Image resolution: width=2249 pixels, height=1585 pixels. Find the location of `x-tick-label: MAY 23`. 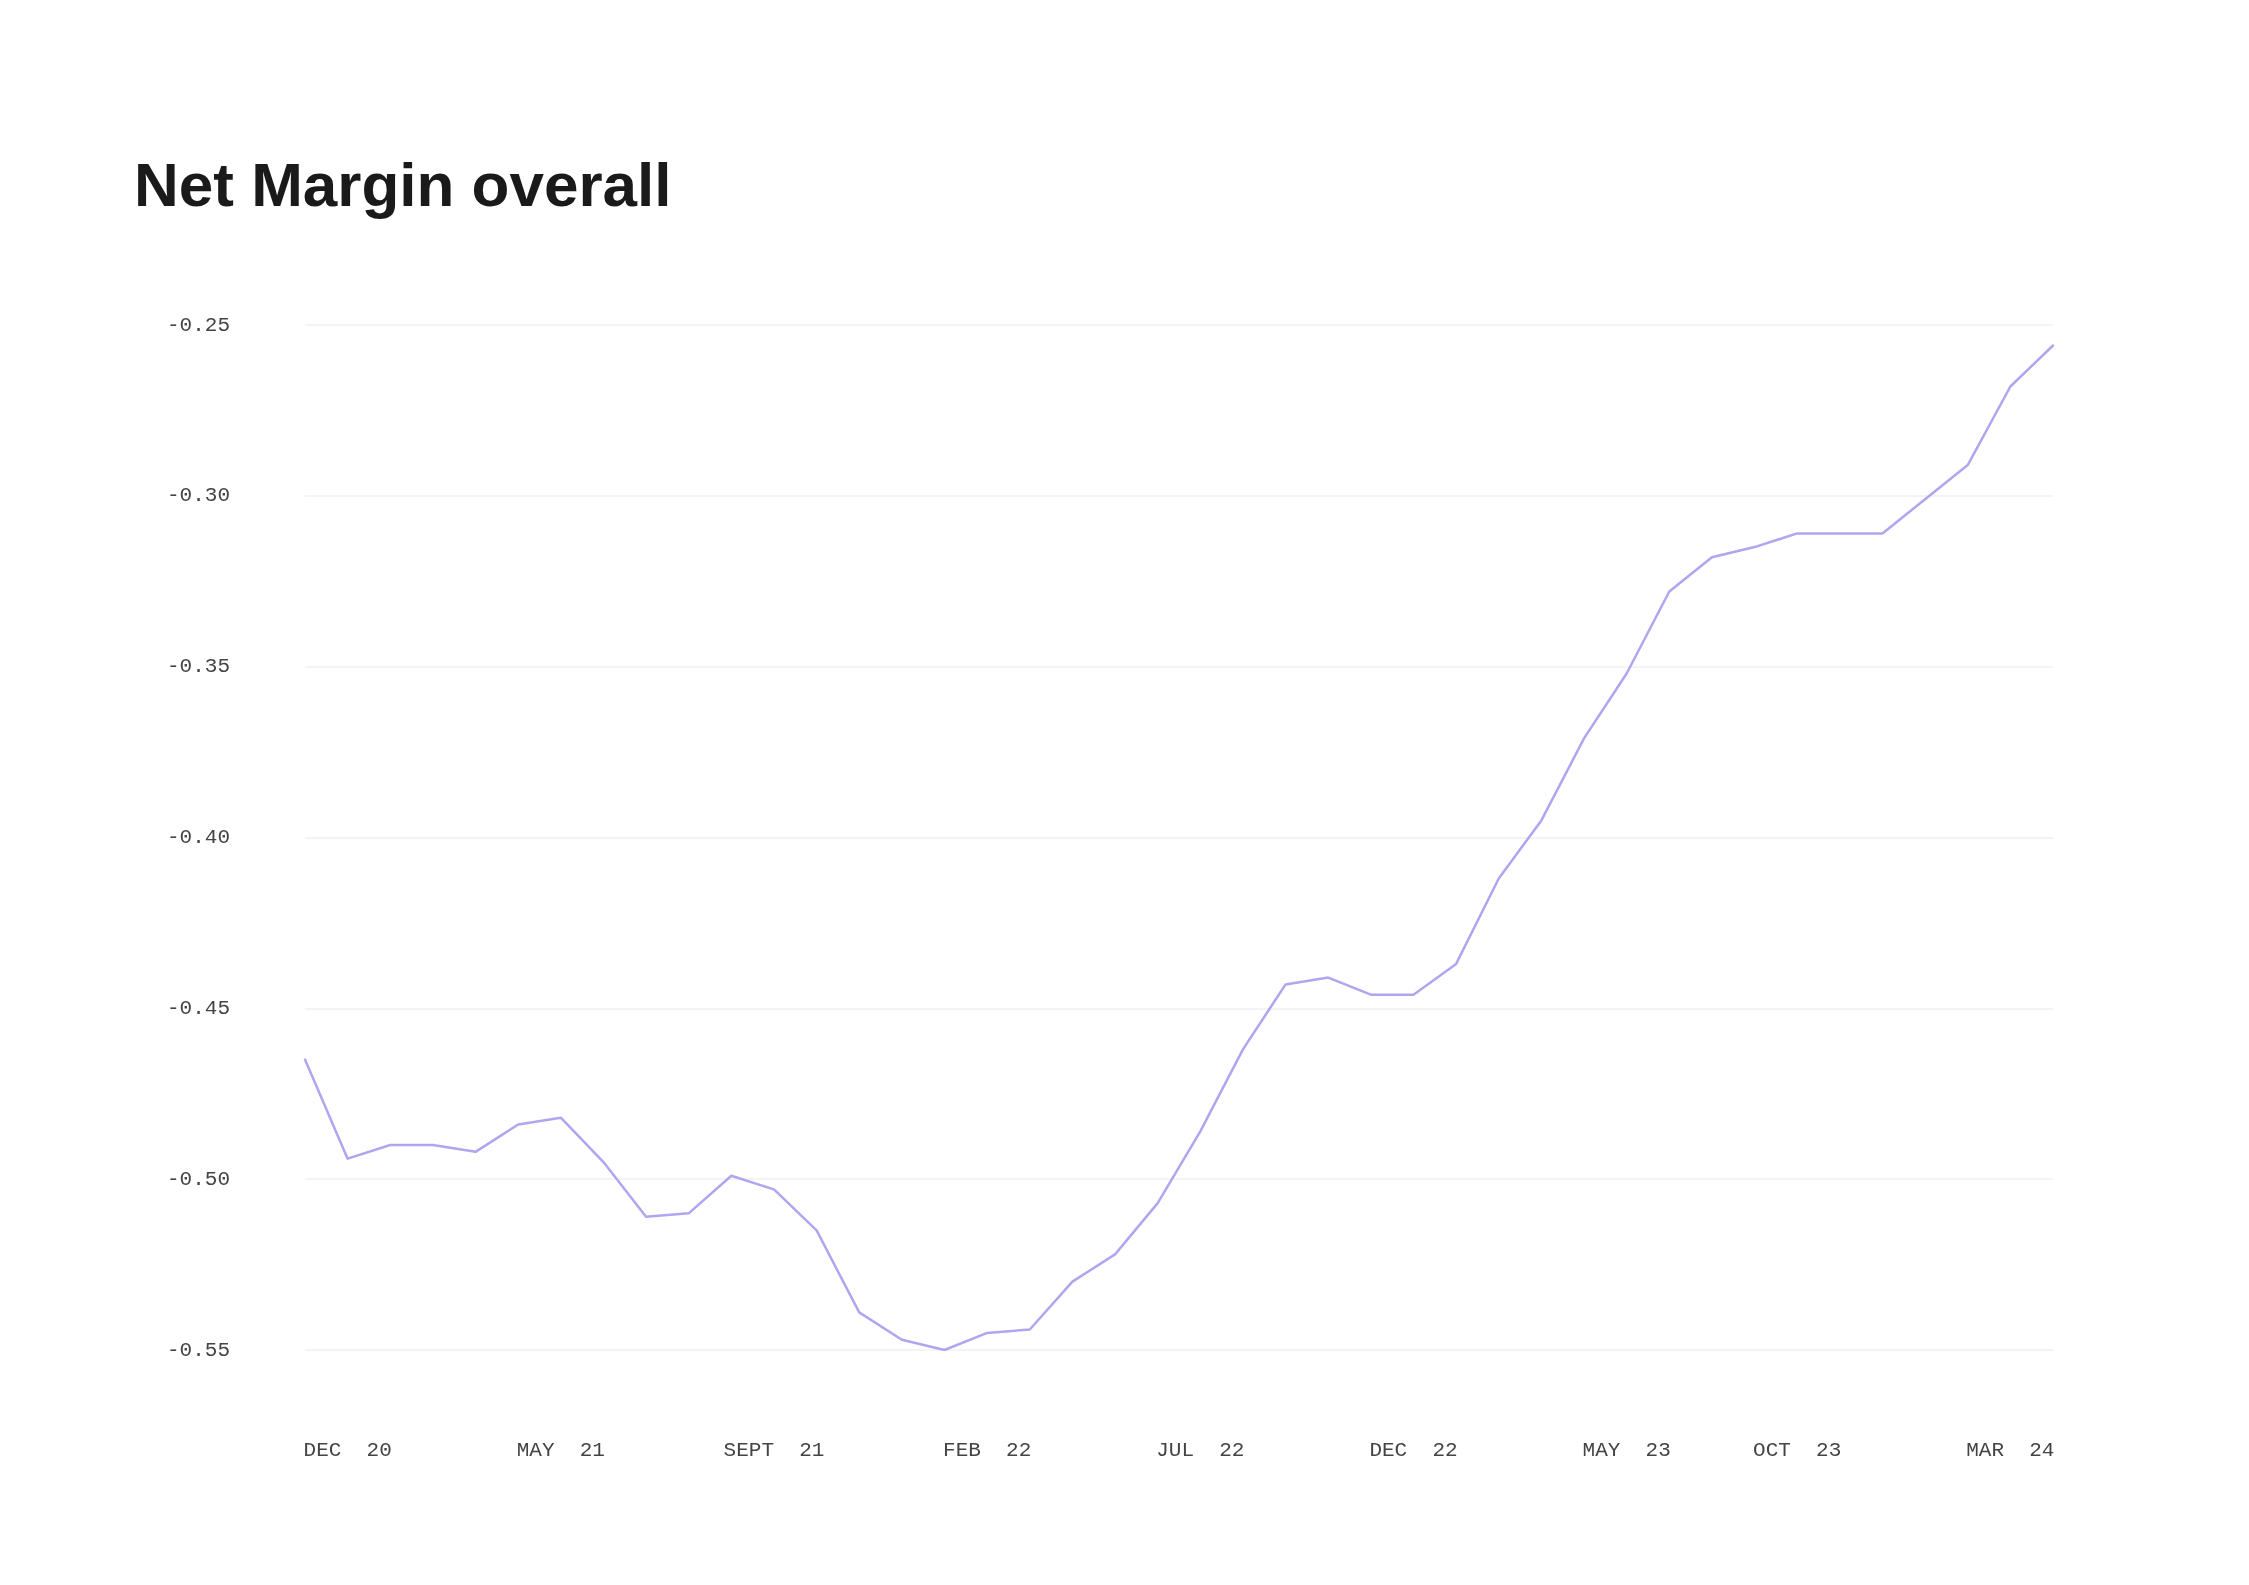

x-tick-label: MAY 23 is located at coordinates (1626, 1450).